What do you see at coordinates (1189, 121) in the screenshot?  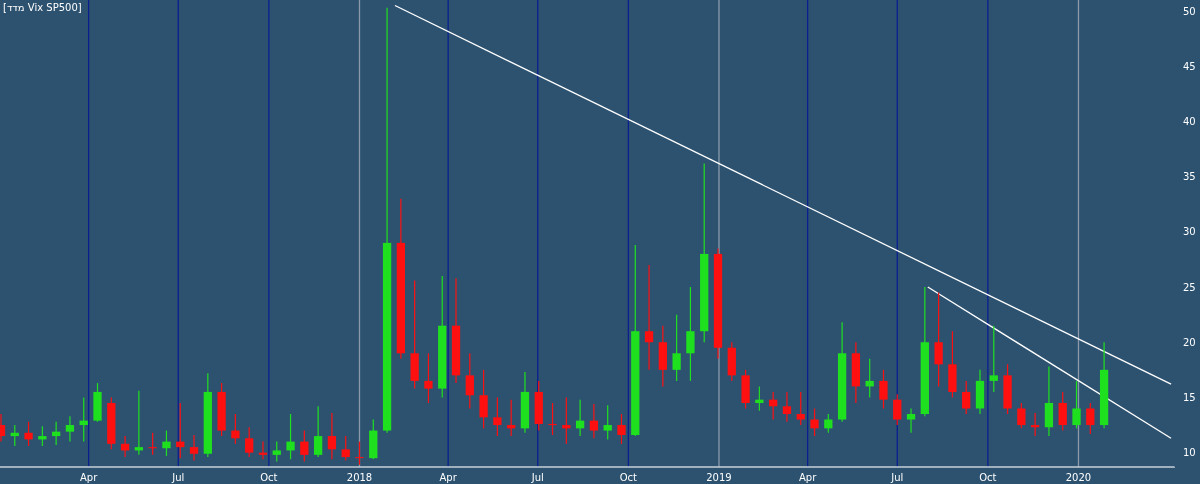 I see `y-tick-label: 40` at bounding box center [1189, 121].